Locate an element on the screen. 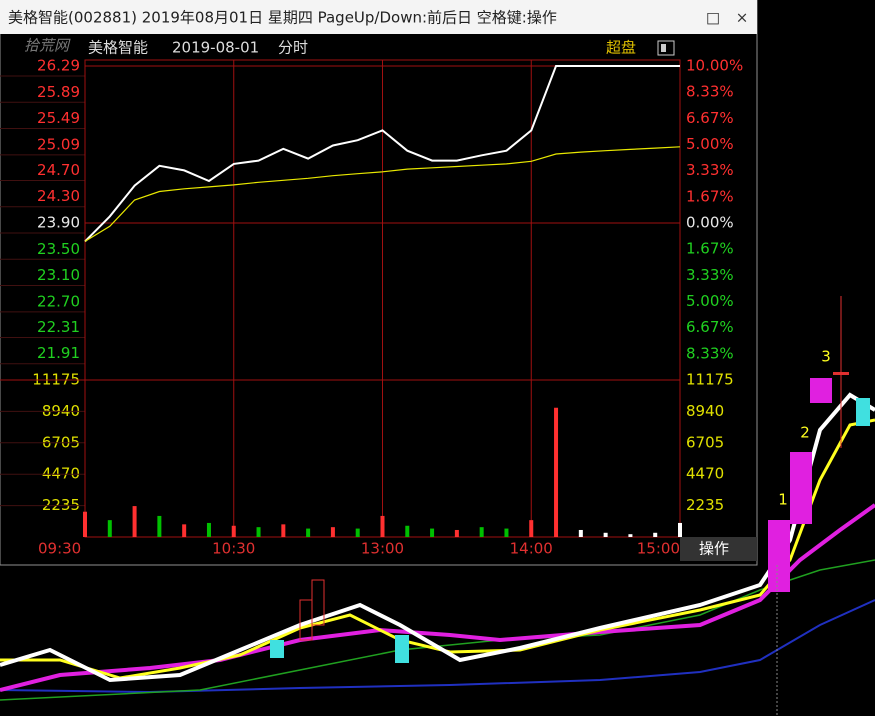 The image size is (875, 716). kline-label: 2 is located at coordinates (805, 433).